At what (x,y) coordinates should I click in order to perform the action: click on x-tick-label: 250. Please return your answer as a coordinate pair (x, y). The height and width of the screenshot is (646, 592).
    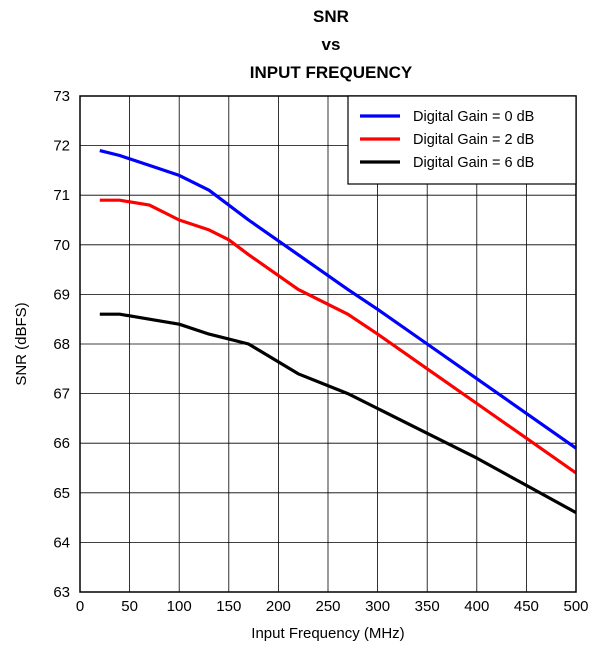
    Looking at the image, I should click on (327, 606).